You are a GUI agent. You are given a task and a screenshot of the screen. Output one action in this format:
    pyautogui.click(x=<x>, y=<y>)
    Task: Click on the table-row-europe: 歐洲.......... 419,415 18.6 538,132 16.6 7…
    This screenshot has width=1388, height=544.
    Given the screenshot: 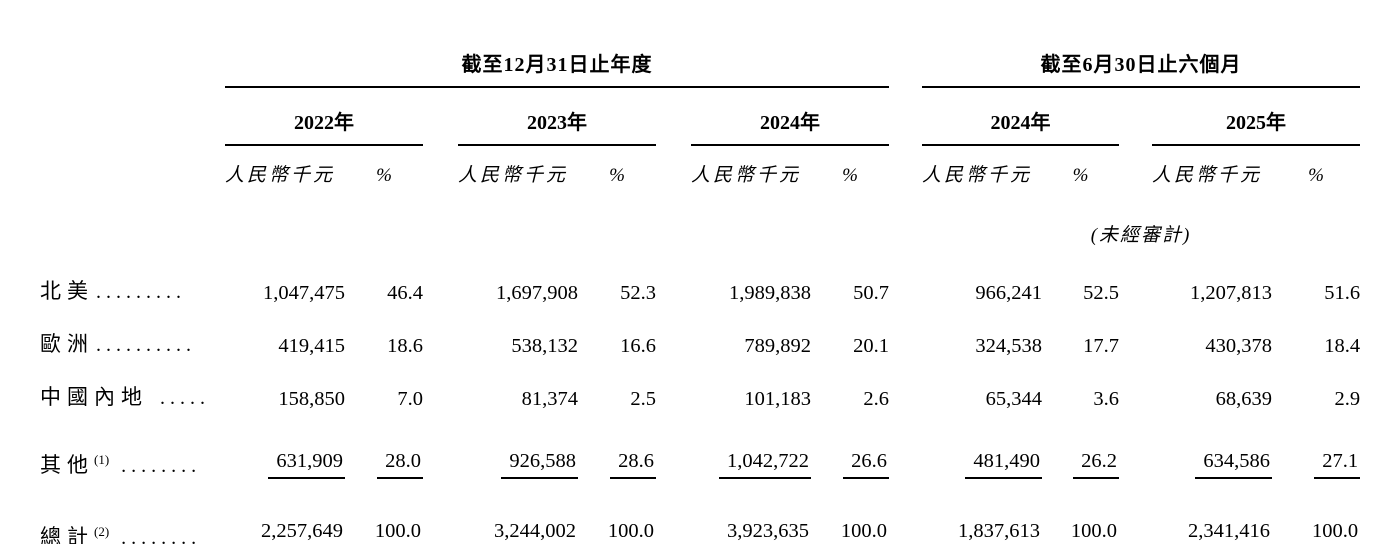 What is the action you would take?
    pyautogui.click(x=700, y=337)
    